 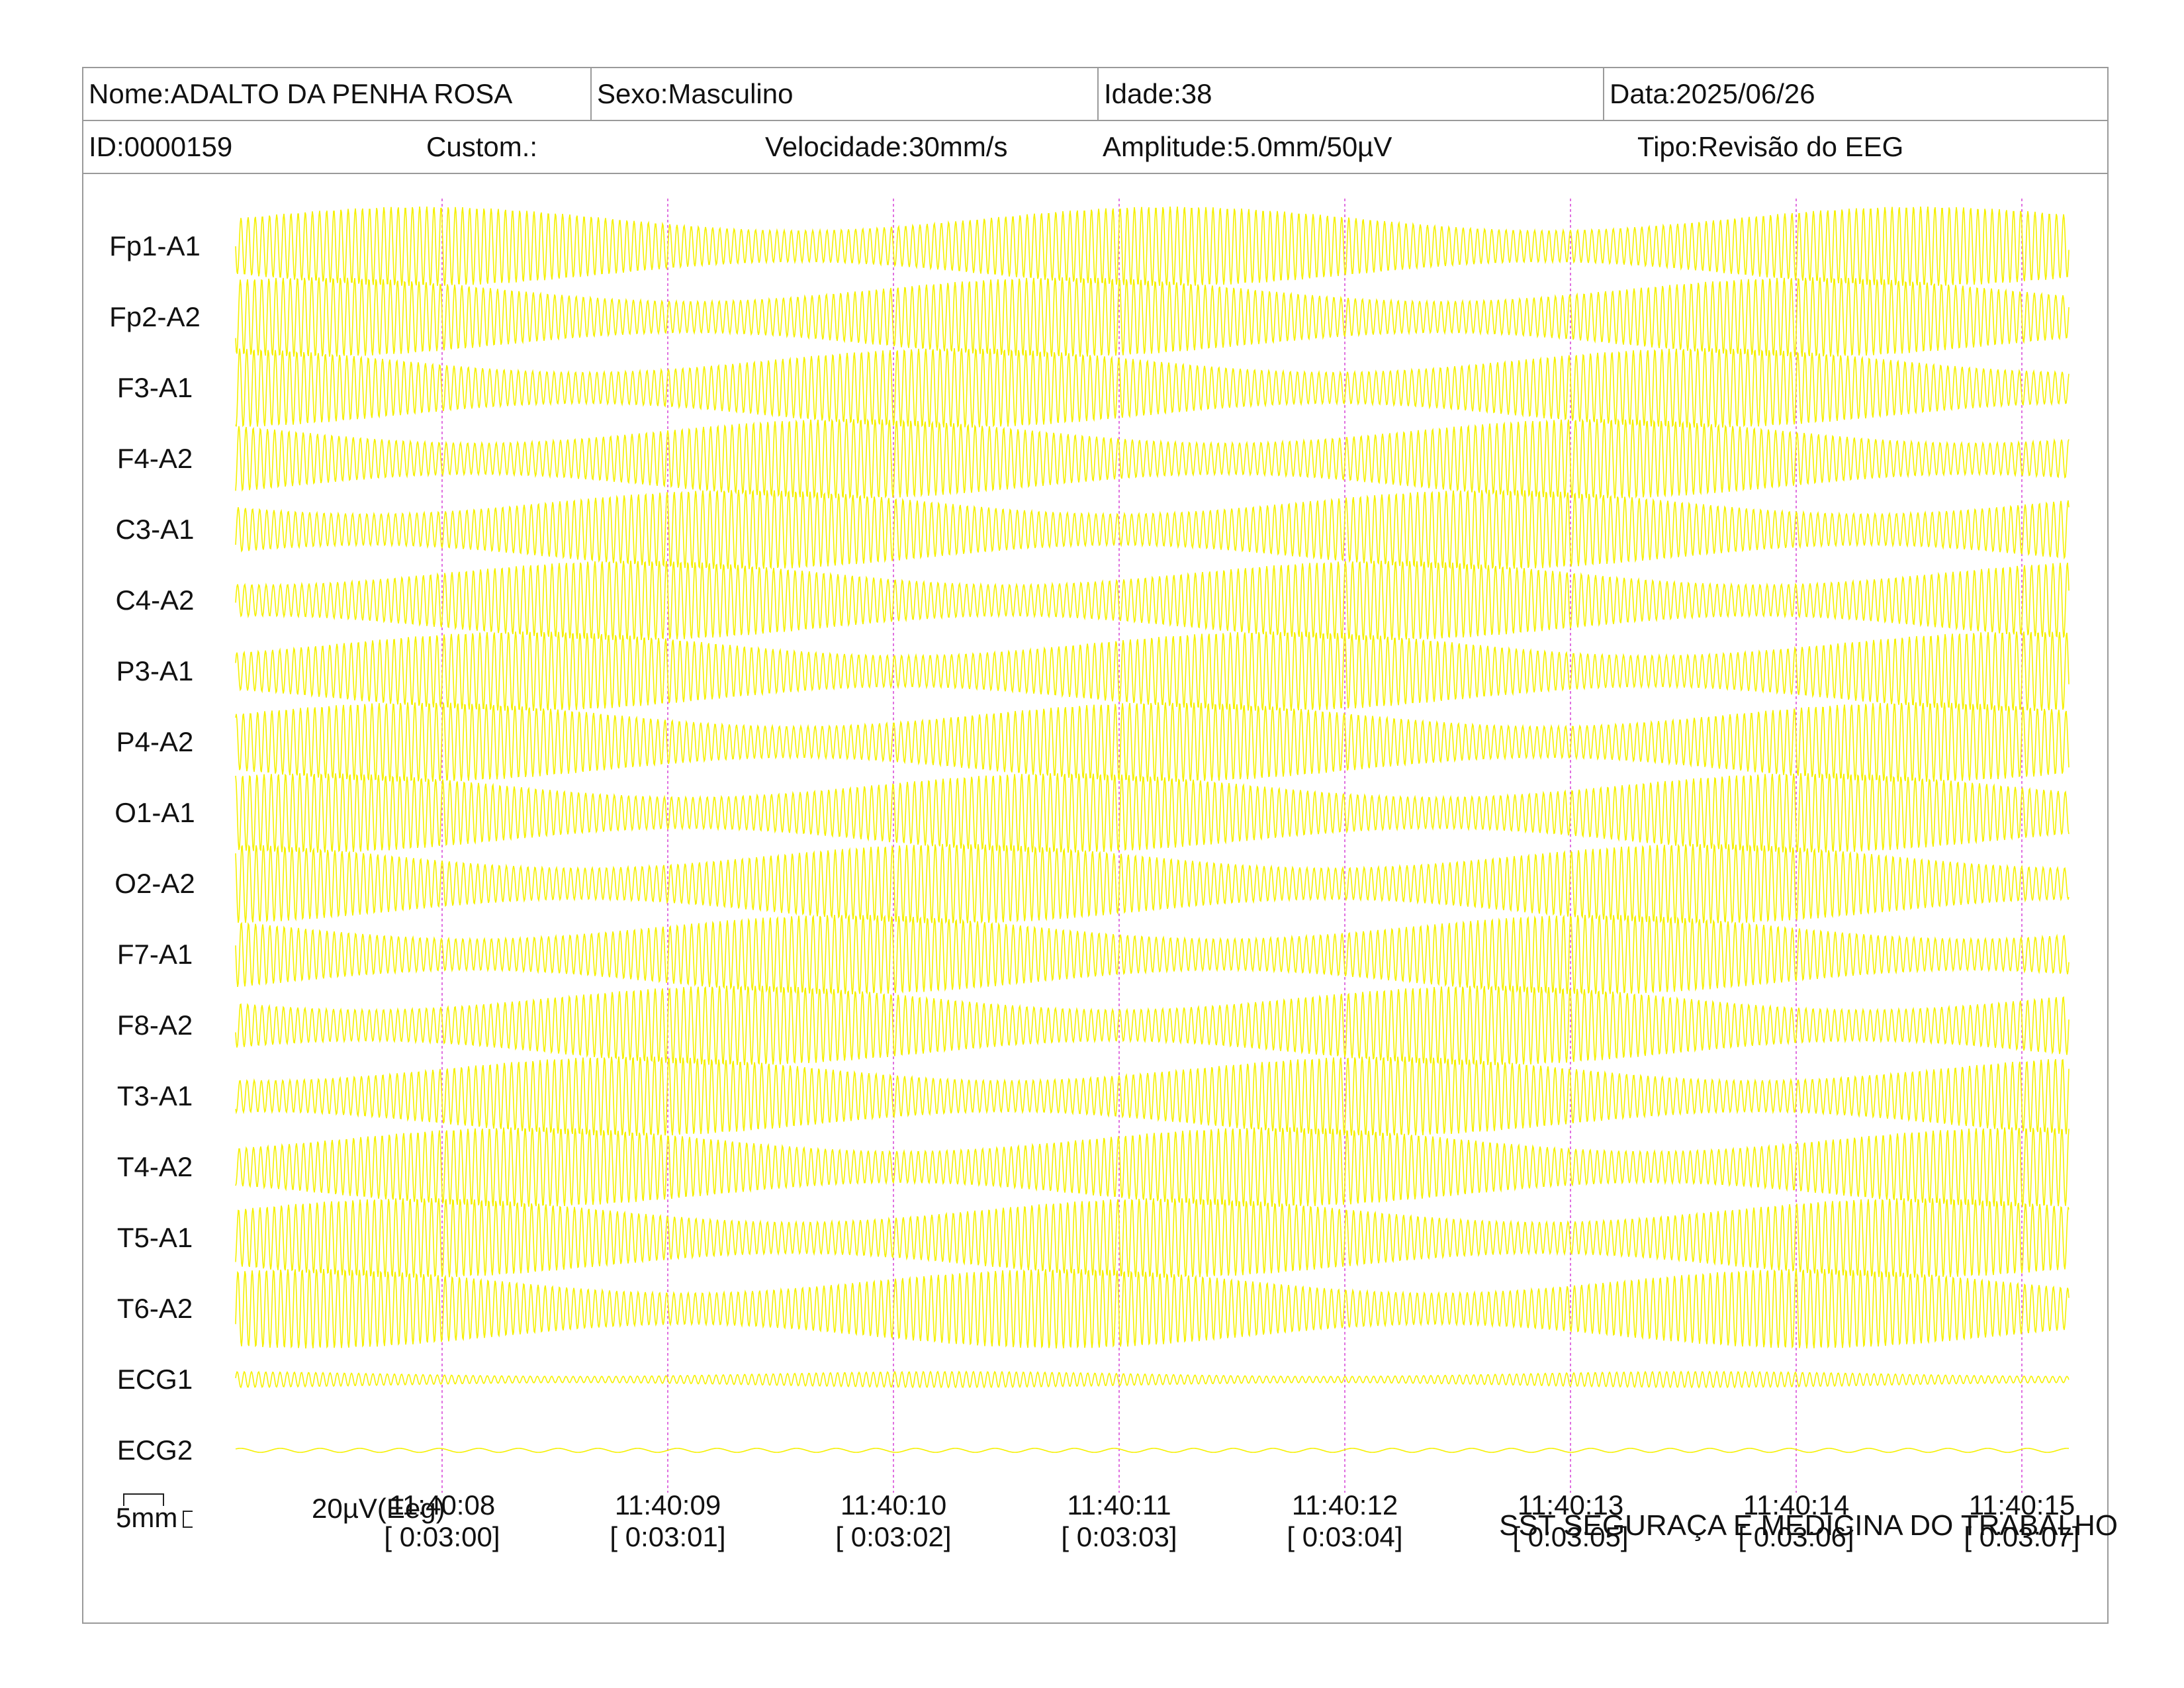 I want to click on time-label-elapsed: [ 0:03:03], so click(x=1119, y=1536).